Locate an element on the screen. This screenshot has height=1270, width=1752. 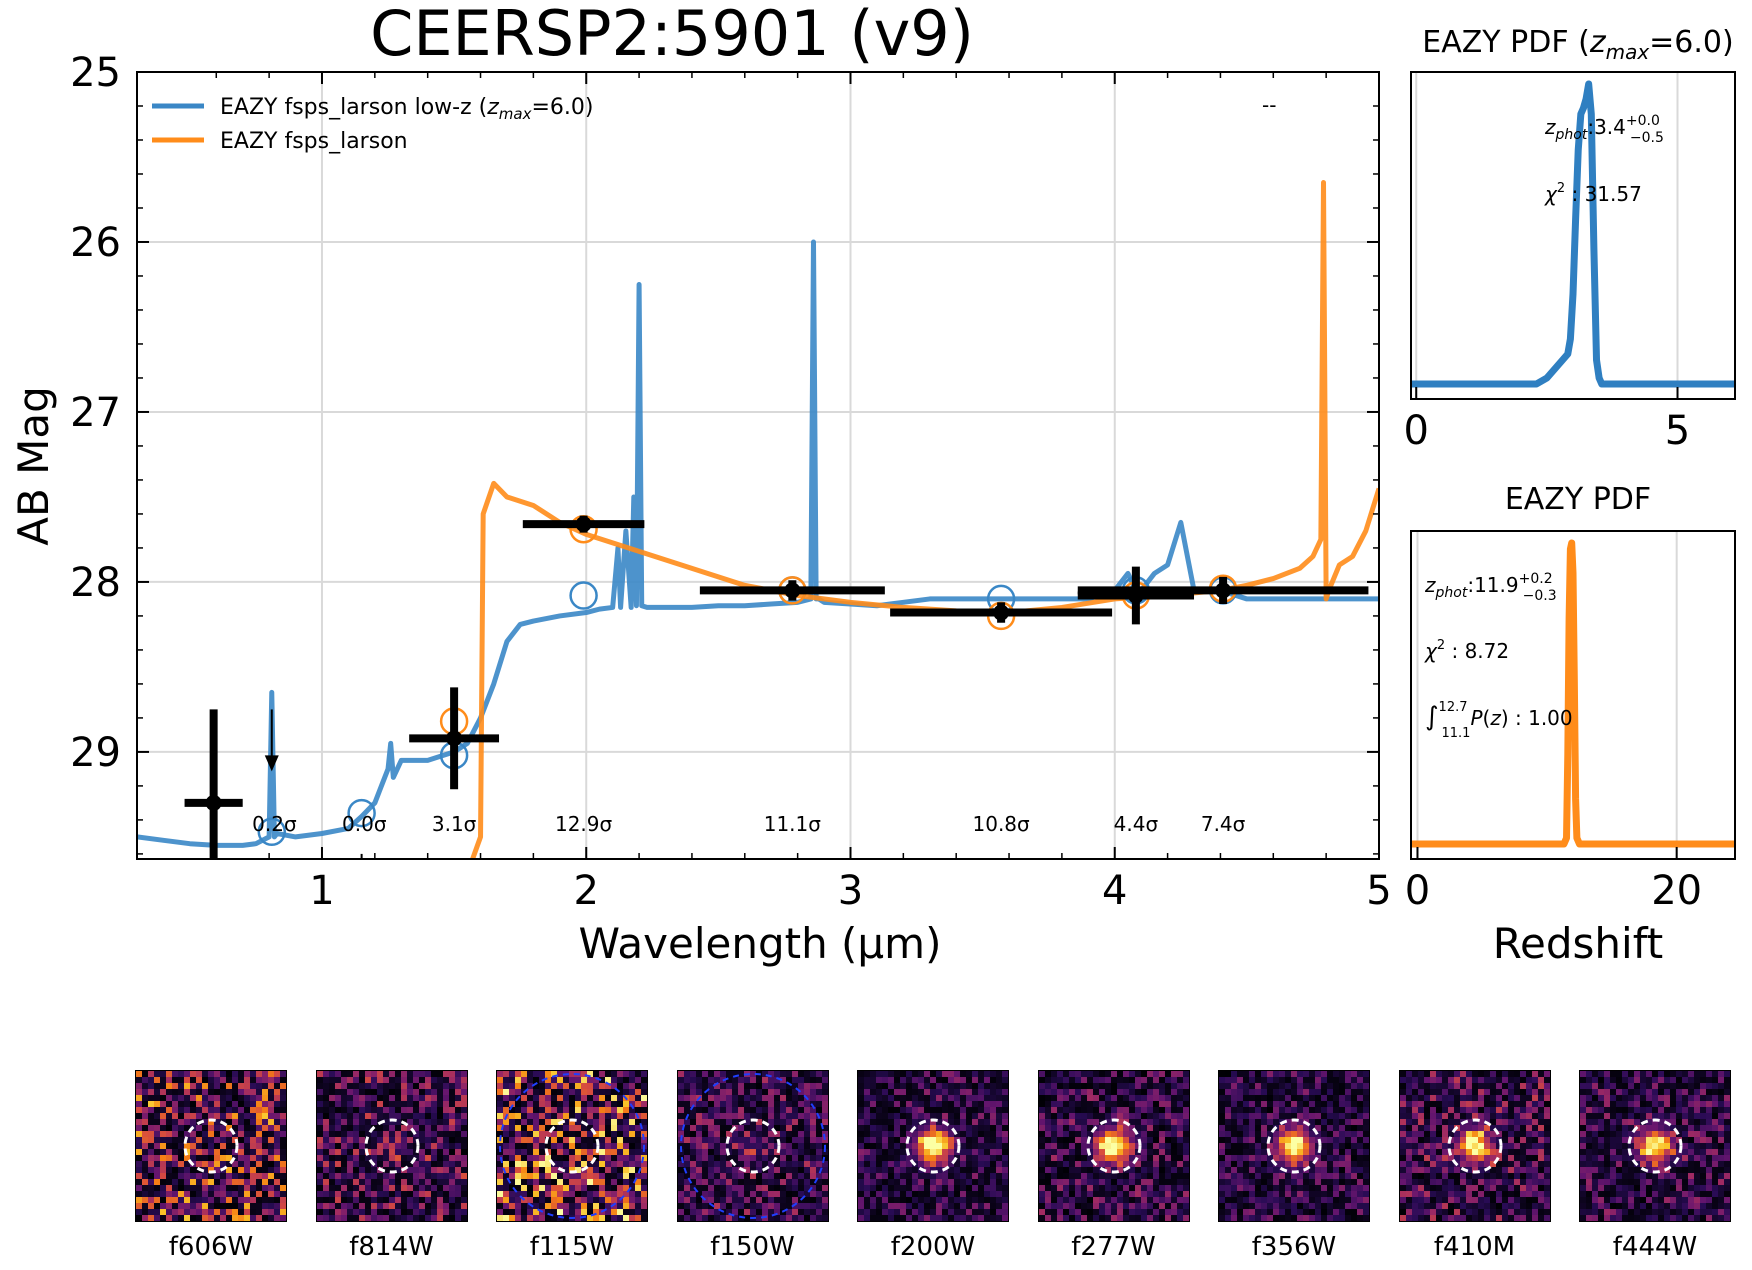
pdf-lowz-zphot: zphot:3.4+0.0 −0.5 is located at coordinates (1604, 129).